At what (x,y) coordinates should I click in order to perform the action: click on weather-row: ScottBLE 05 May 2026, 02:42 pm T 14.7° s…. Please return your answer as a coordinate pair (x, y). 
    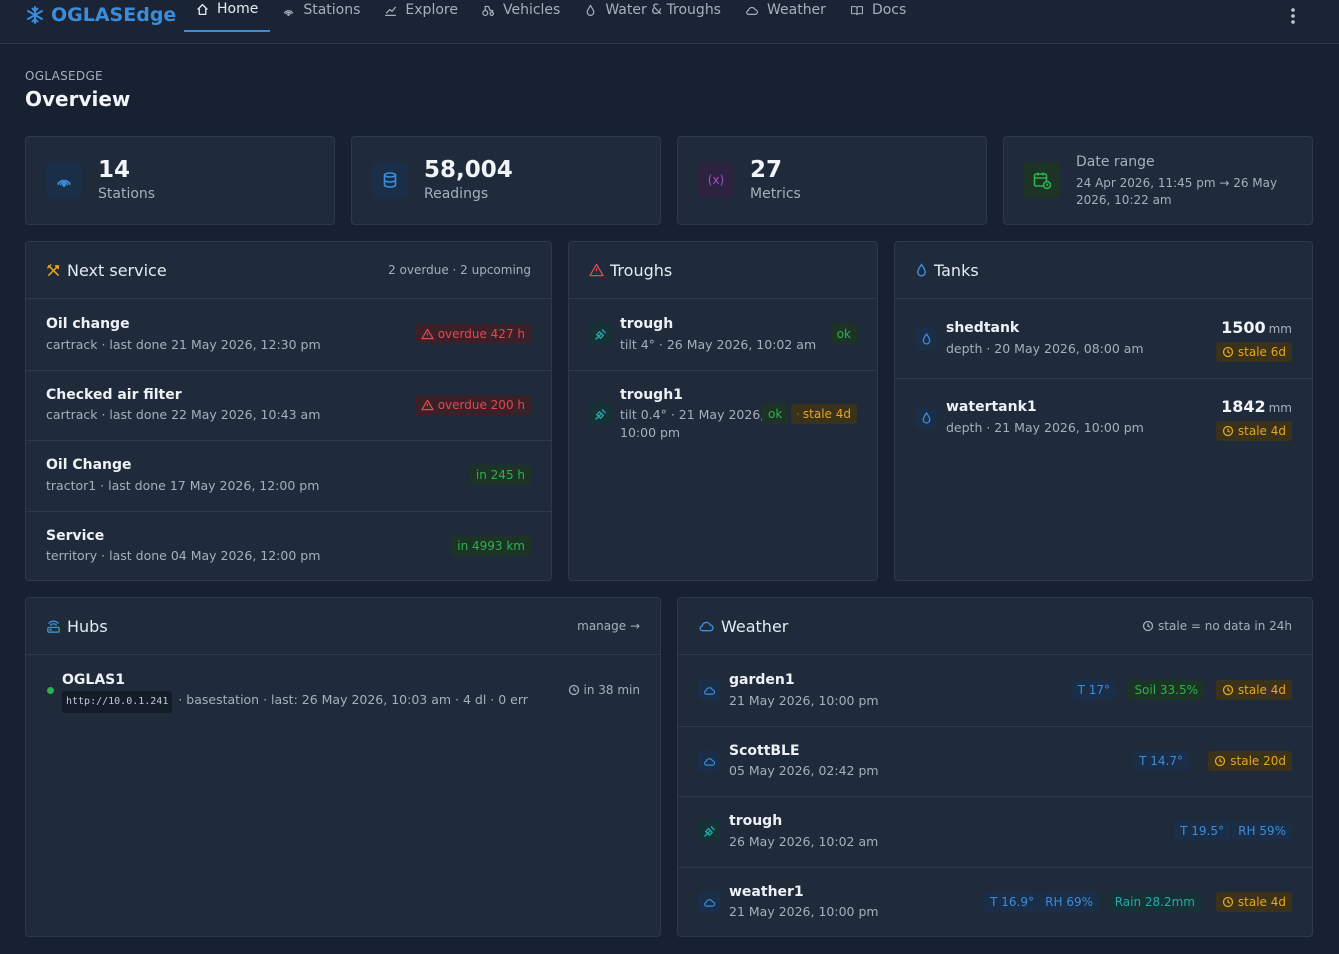
    Looking at the image, I should click on (995, 762).